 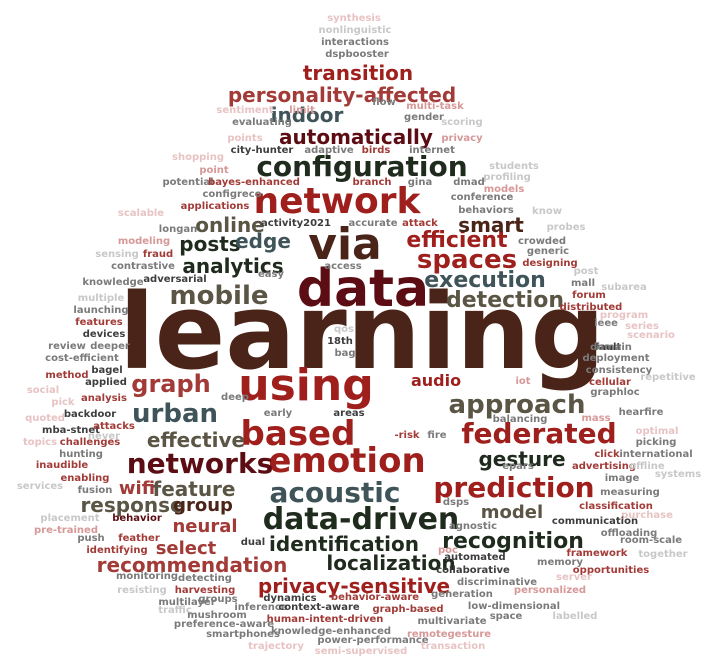 I want to click on word-measuring: measuring, so click(x=630, y=492).